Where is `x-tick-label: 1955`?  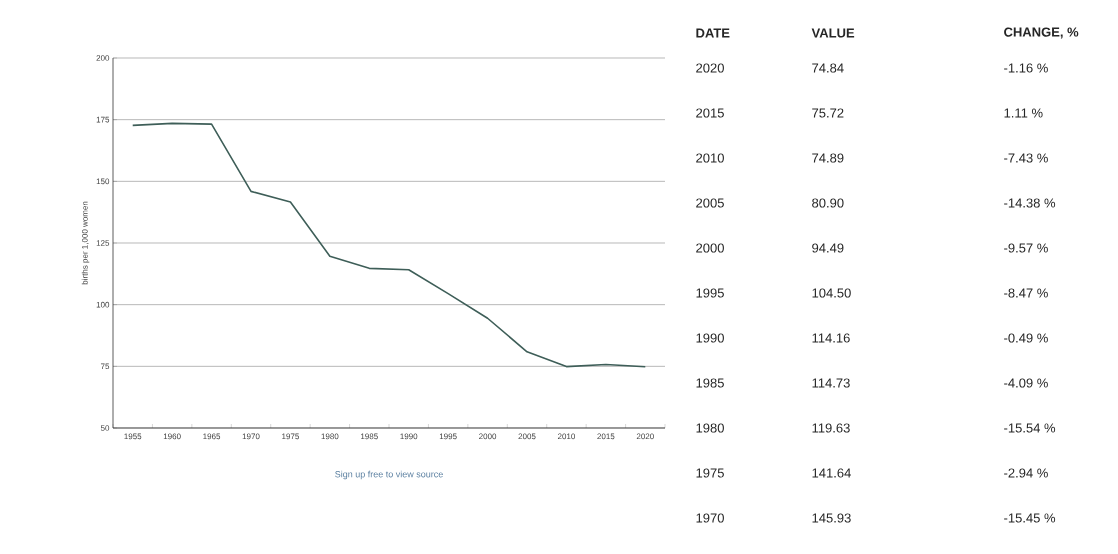 x-tick-label: 1955 is located at coordinates (133, 436).